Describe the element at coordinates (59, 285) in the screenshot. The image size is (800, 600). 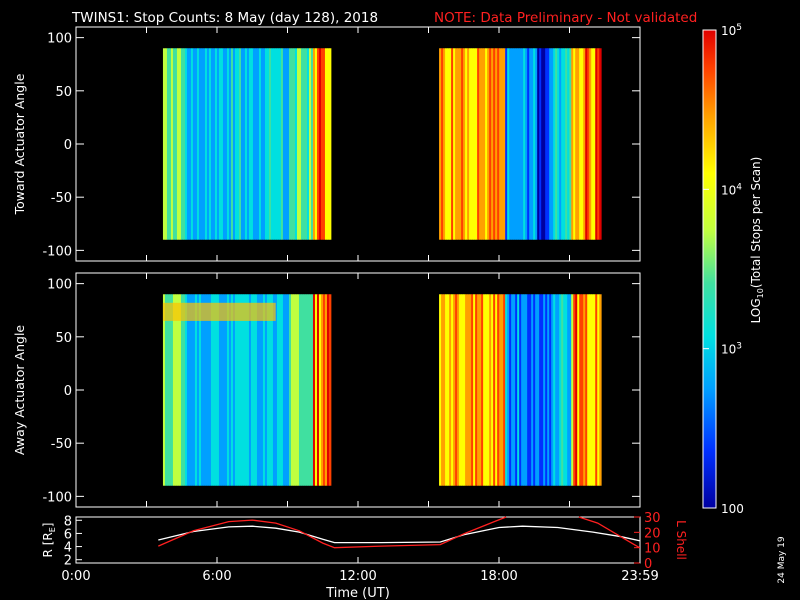
I see `y-tick-label: 100` at that location.